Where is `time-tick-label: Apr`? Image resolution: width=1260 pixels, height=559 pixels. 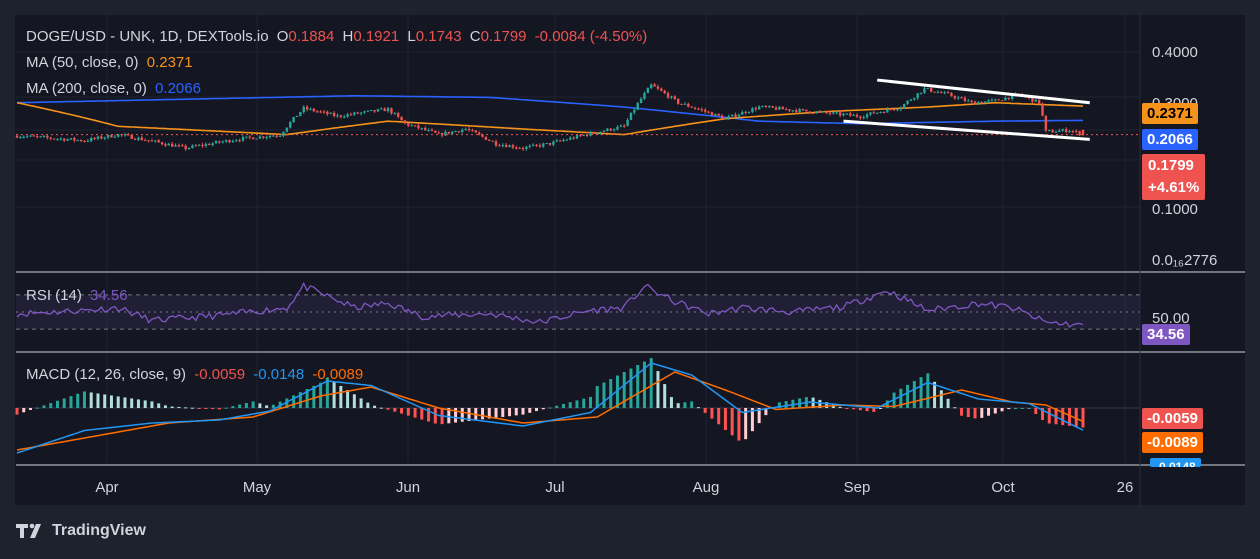 time-tick-label: Apr is located at coordinates (106, 487).